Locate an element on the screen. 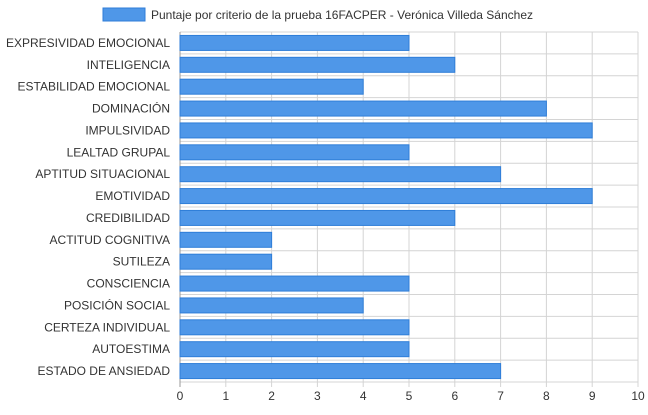 Image resolution: width=648 pixels, height=415 pixels. x-tick-label: 7 is located at coordinates (500, 396).